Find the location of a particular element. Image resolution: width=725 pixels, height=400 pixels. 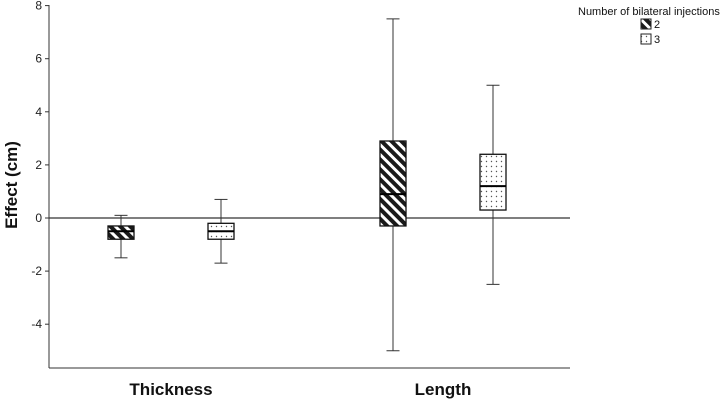

x-category-label-length: Length is located at coordinates (443, 389).